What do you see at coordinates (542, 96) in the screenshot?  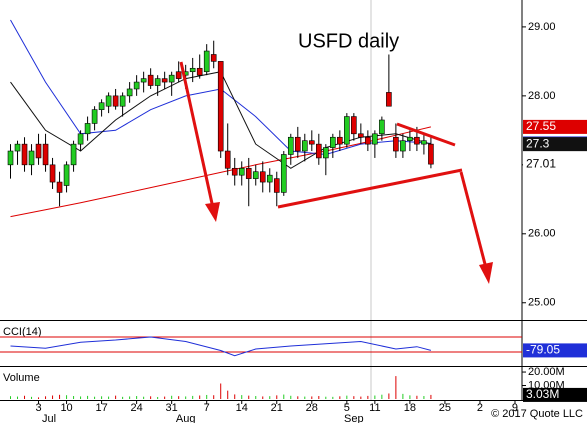 I see `y-tick-label: 28.00` at bounding box center [542, 96].